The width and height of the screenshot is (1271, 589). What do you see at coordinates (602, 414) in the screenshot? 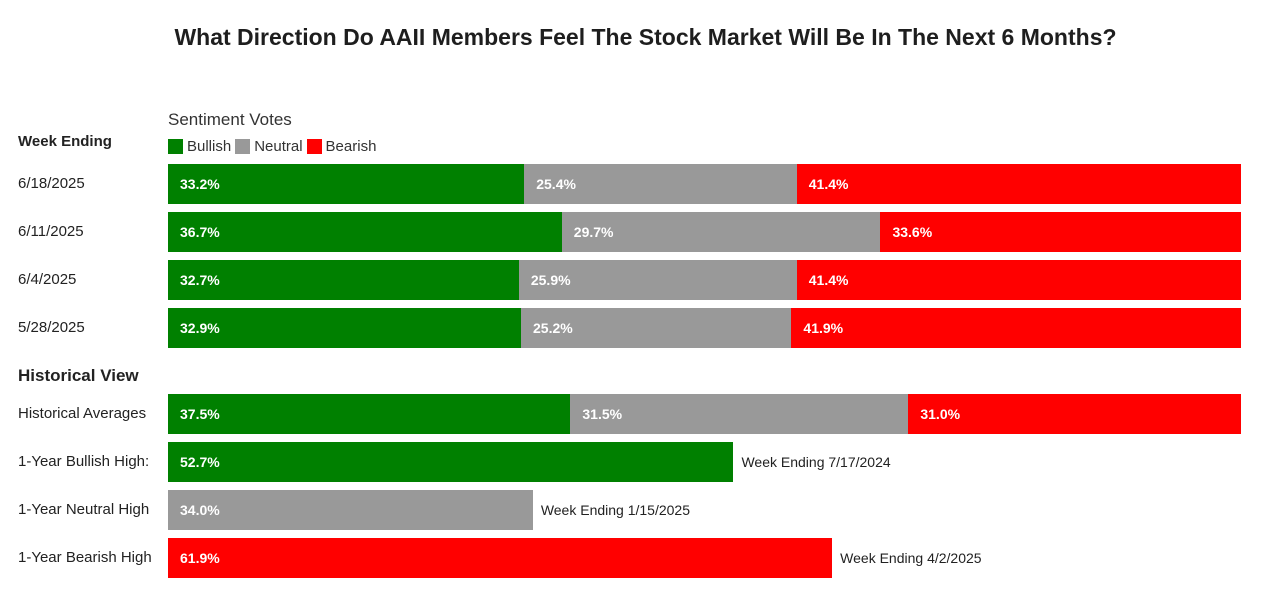
I see `historical-value-neutral-0: 31.5%` at bounding box center [602, 414].